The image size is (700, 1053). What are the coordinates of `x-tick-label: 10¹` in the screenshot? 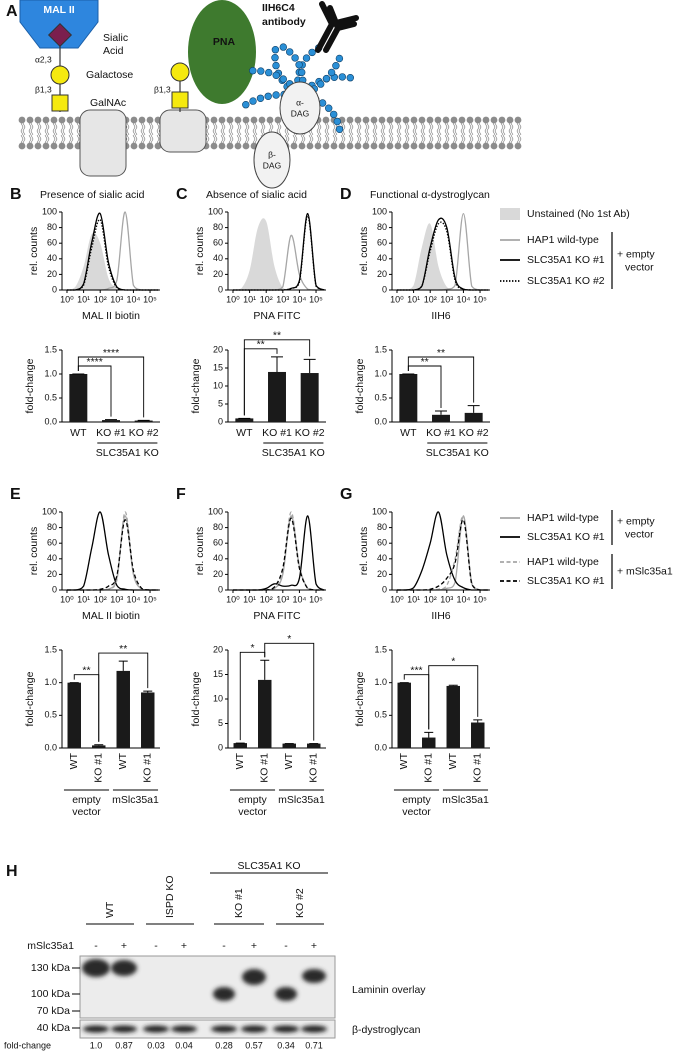 It's located at (249, 299).